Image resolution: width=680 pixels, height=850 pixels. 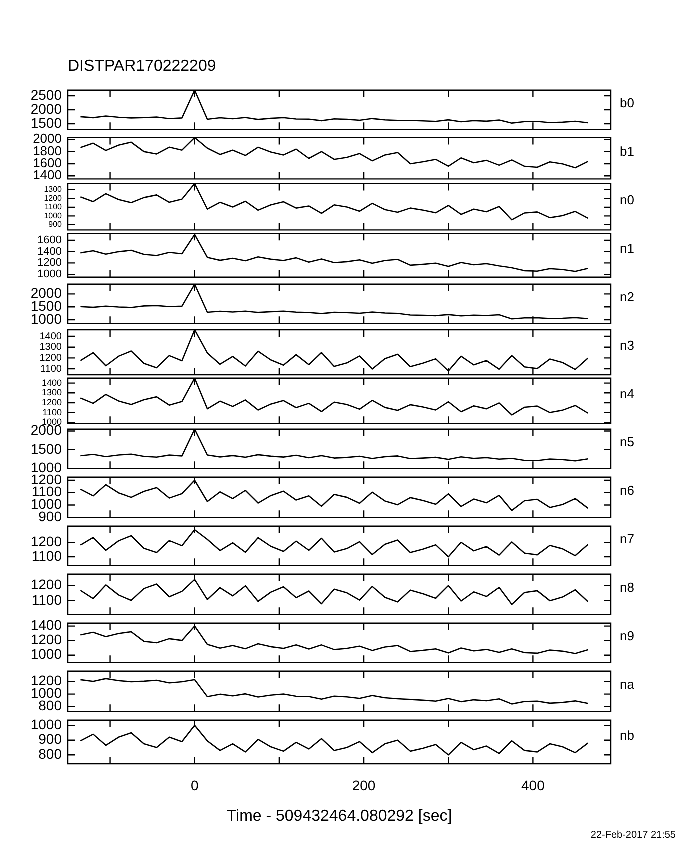 What do you see at coordinates (627, 346) in the screenshot?
I see `y2-axis-title: n3` at bounding box center [627, 346].